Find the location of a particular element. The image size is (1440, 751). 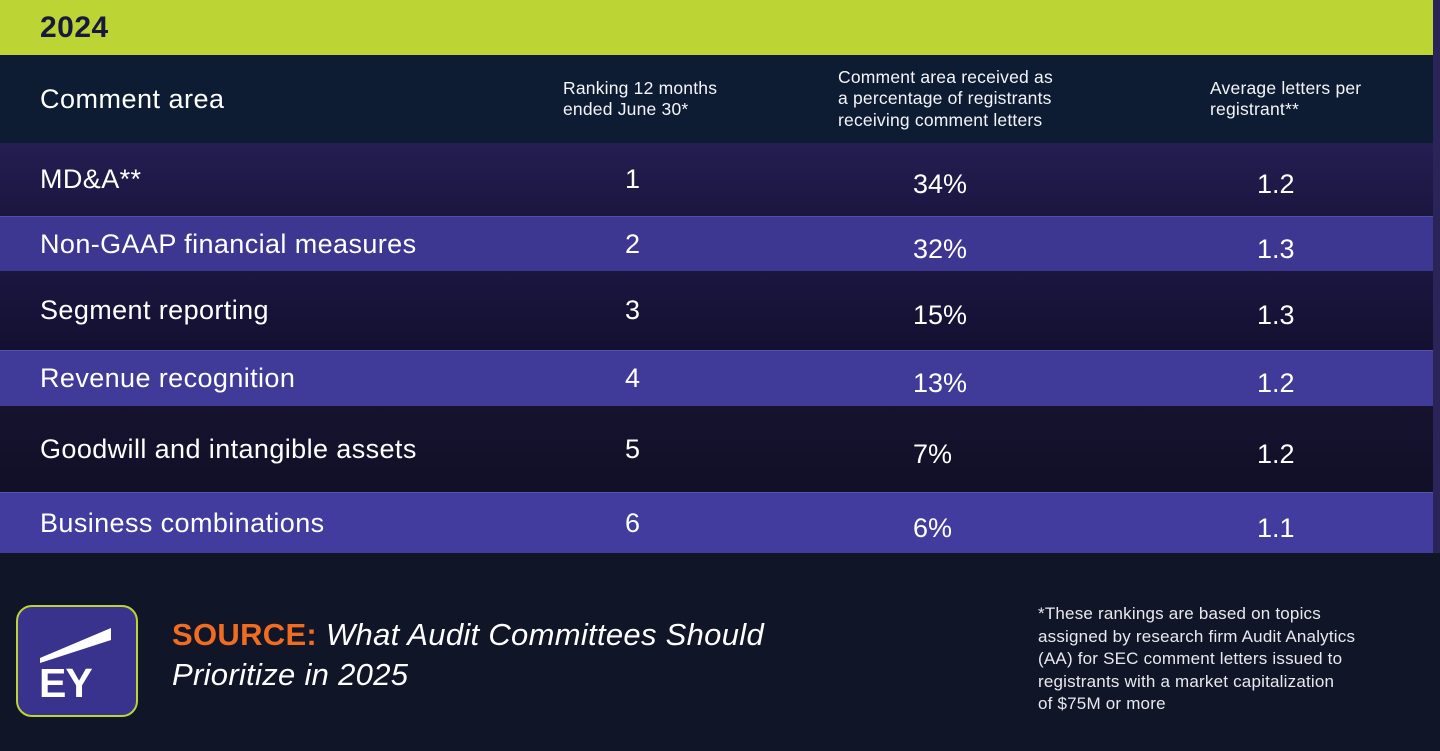

table-row: Business combinations 6 6% 1.1 is located at coordinates (716, 522).